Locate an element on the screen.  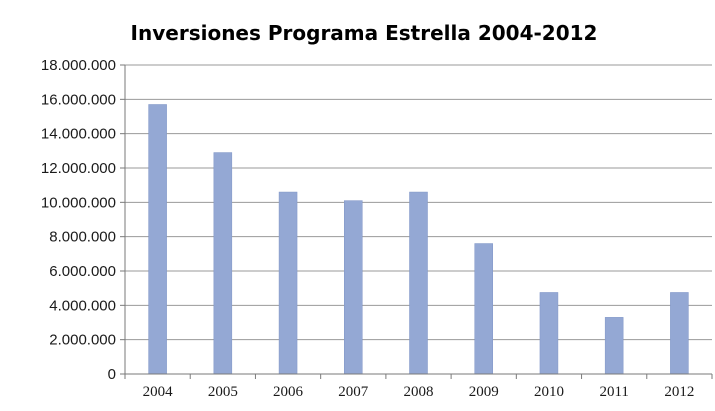
x-tick-label: 2011 is located at coordinates (613, 392).